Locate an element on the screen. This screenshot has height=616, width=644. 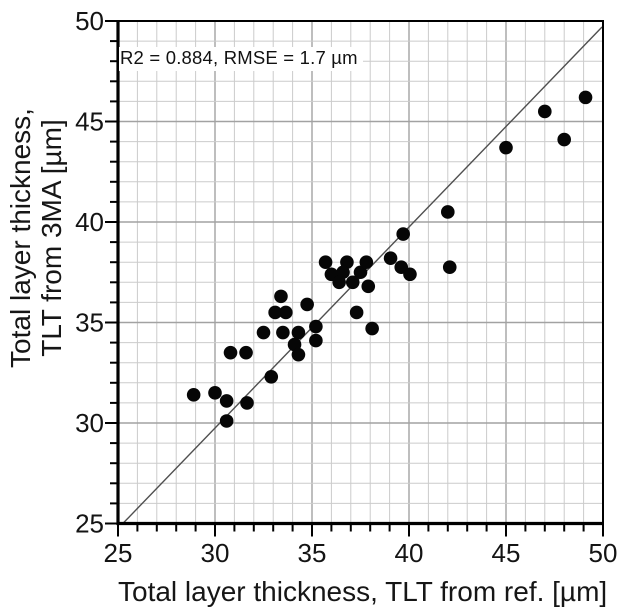
y-axis-title-line1: Total layer thickness, is located at coordinates (20, 238).